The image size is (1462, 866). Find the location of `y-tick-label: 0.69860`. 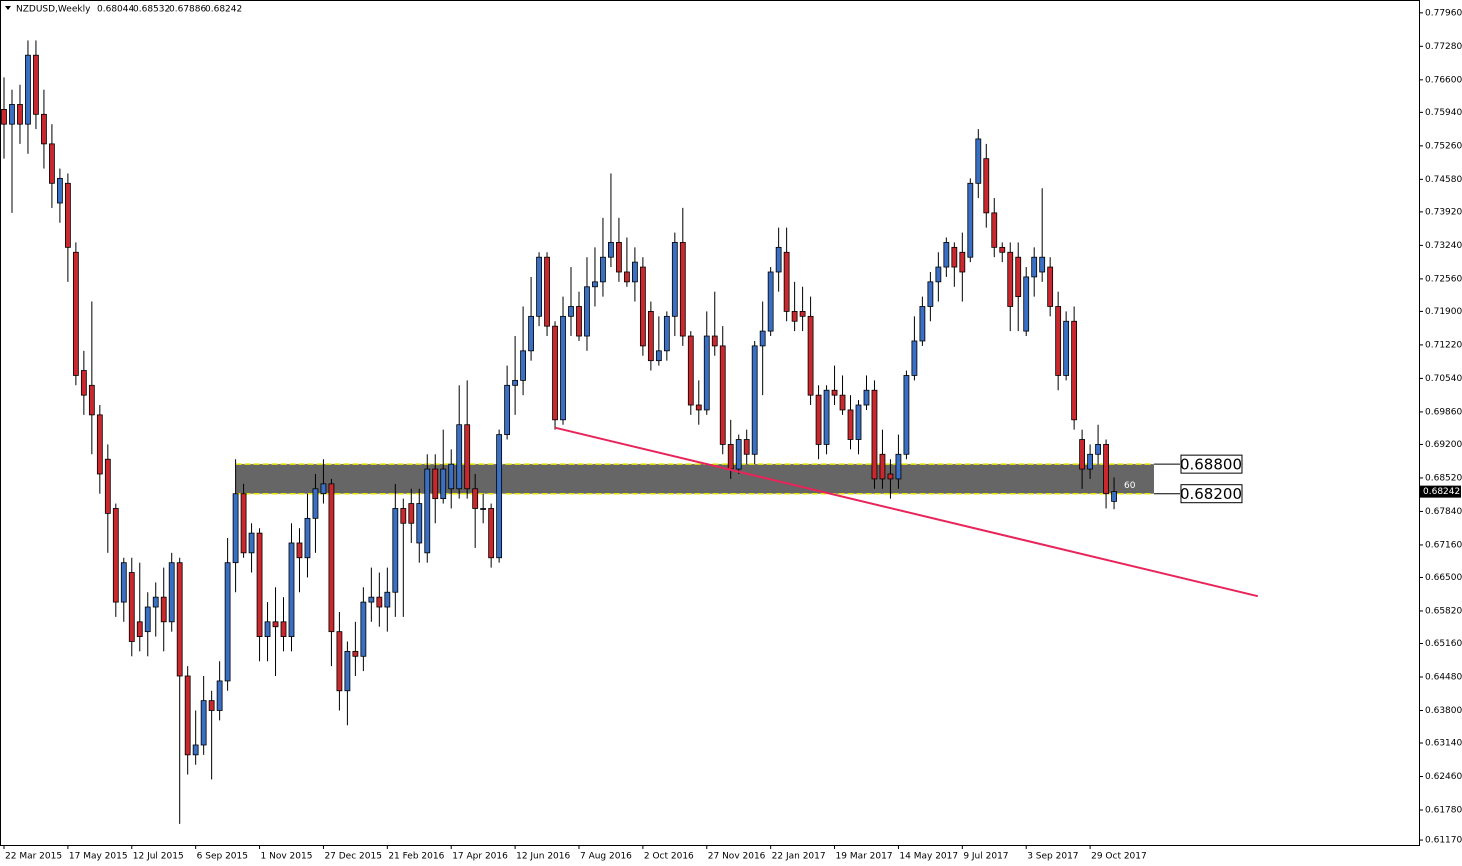

y-tick-label: 0.69860 is located at coordinates (1443, 412).